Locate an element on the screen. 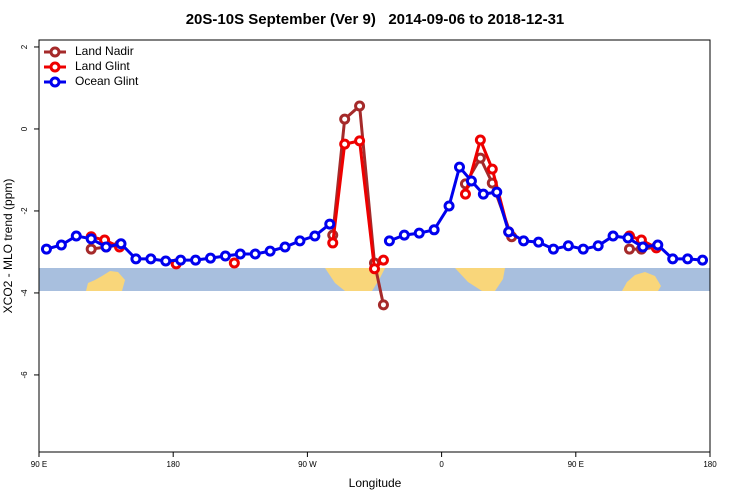 This screenshot has width=750, height=500. y-tick-label: -2 is located at coordinates (24, 211).